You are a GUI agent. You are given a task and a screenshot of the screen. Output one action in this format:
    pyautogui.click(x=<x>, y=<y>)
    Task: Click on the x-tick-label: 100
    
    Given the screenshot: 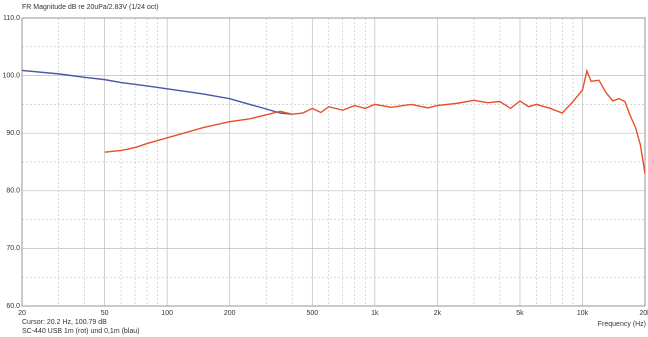 What is the action you would take?
    pyautogui.click(x=167, y=313)
    